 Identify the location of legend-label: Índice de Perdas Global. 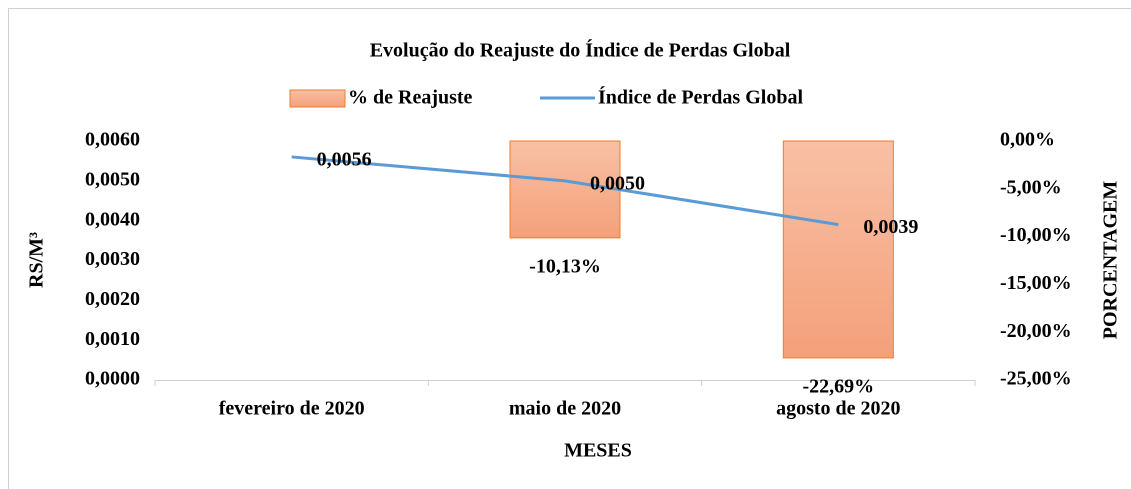
(700, 97).